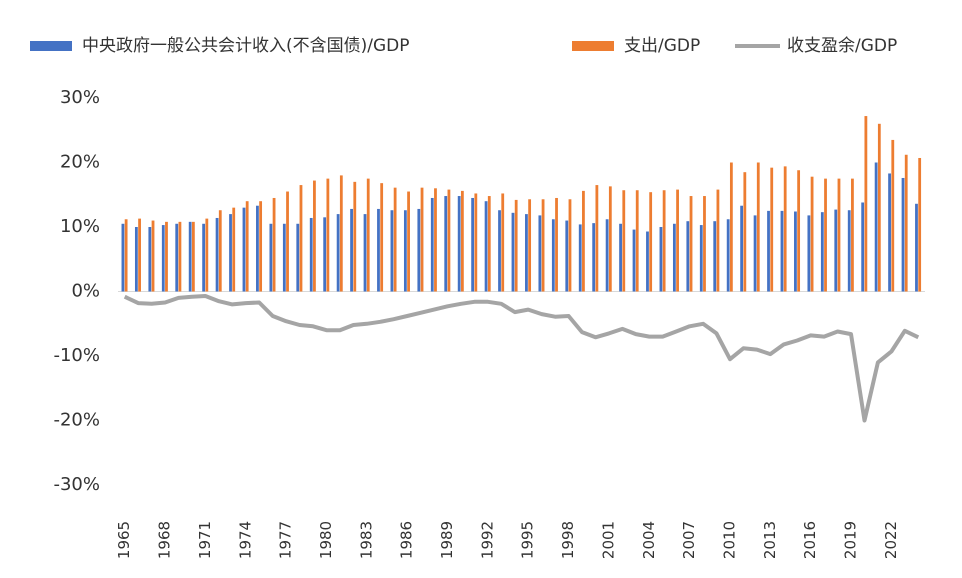 This screenshot has width=962, height=578. I want to click on x-tick-label: 1968, so click(165, 540).